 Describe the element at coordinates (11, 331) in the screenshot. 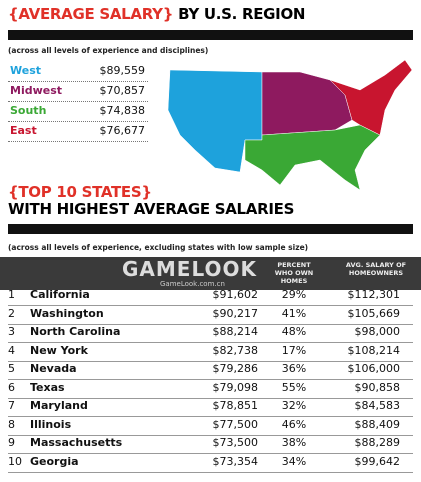

I see `rank: 3` at that location.